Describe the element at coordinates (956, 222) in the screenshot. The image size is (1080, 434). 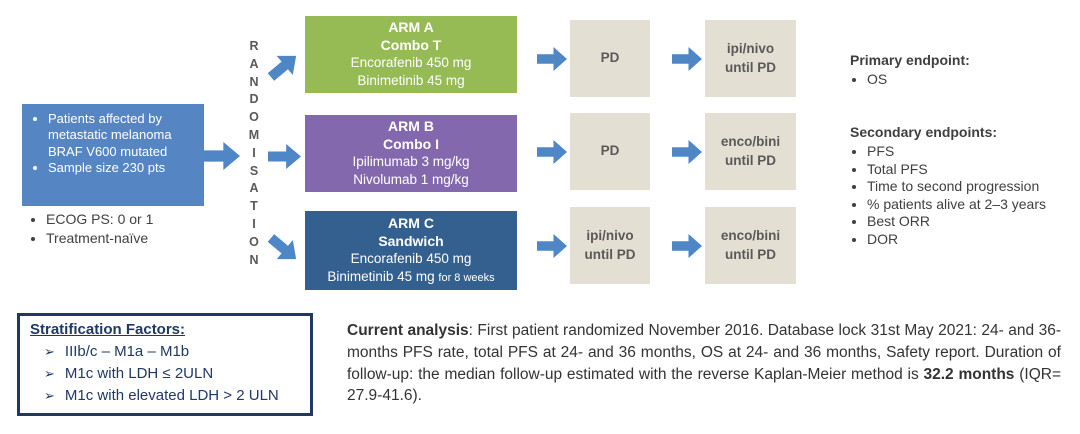
I see `endpoint-item: Best ORR` at that location.